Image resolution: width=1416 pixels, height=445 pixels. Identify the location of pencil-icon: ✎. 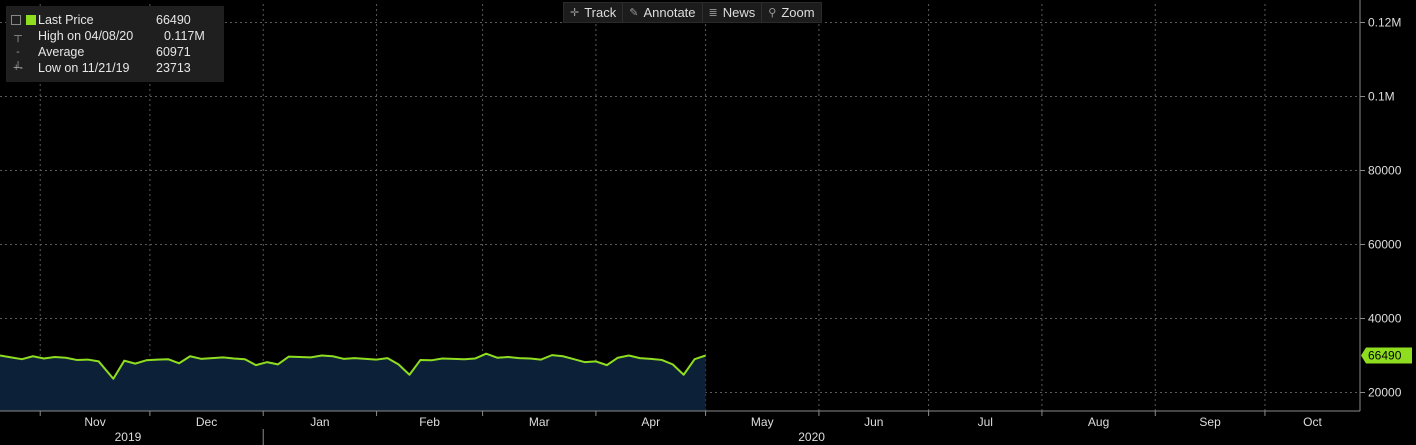
(634, 13).